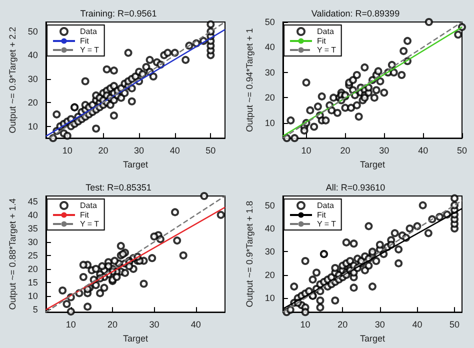 Image resolution: width=474 pixels, height=348 pixels. I want to click on chart-title: Test: R=0.85351, so click(119, 187).